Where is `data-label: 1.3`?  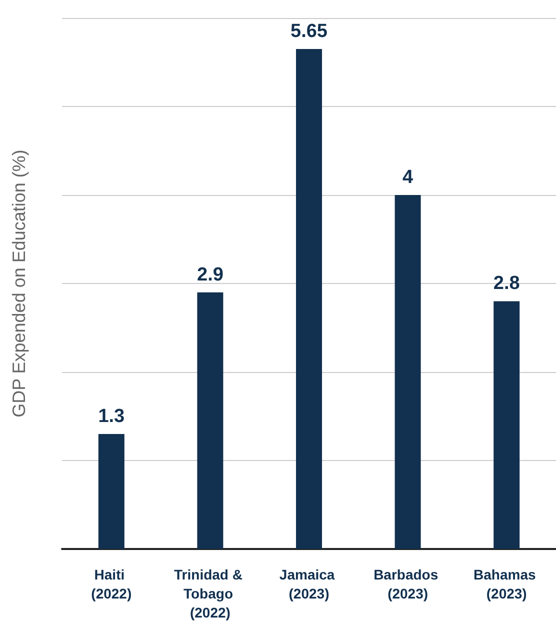 data-label: 1.3 is located at coordinates (111, 416).